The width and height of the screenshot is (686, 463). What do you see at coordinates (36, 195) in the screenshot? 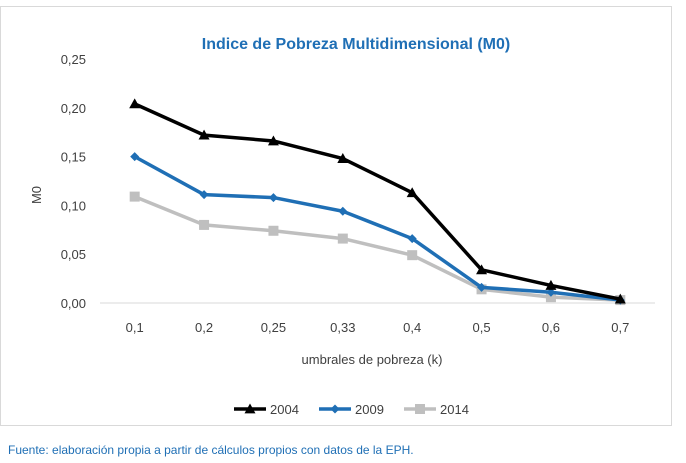
I see `y-axis-label: M0` at bounding box center [36, 195].